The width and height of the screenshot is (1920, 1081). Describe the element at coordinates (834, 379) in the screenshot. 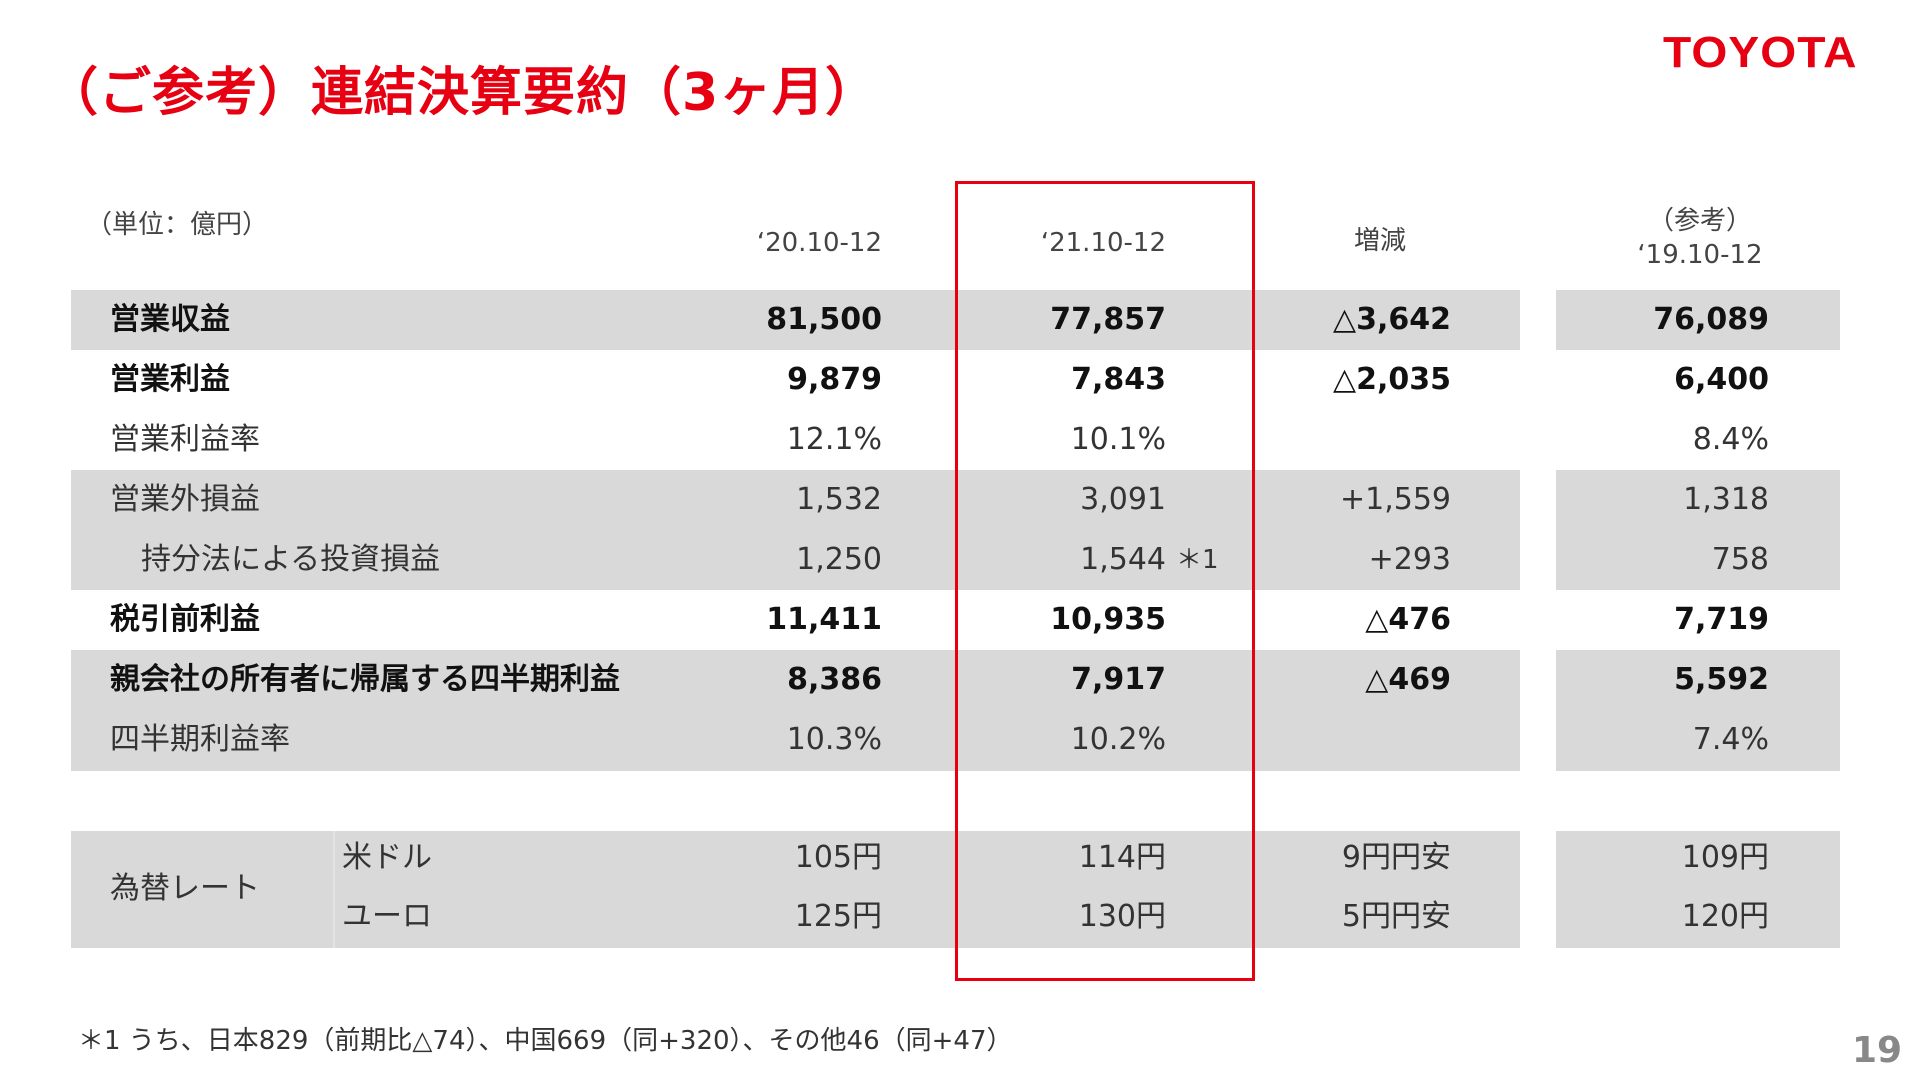

I see `cell-prev: 9,879` at that location.